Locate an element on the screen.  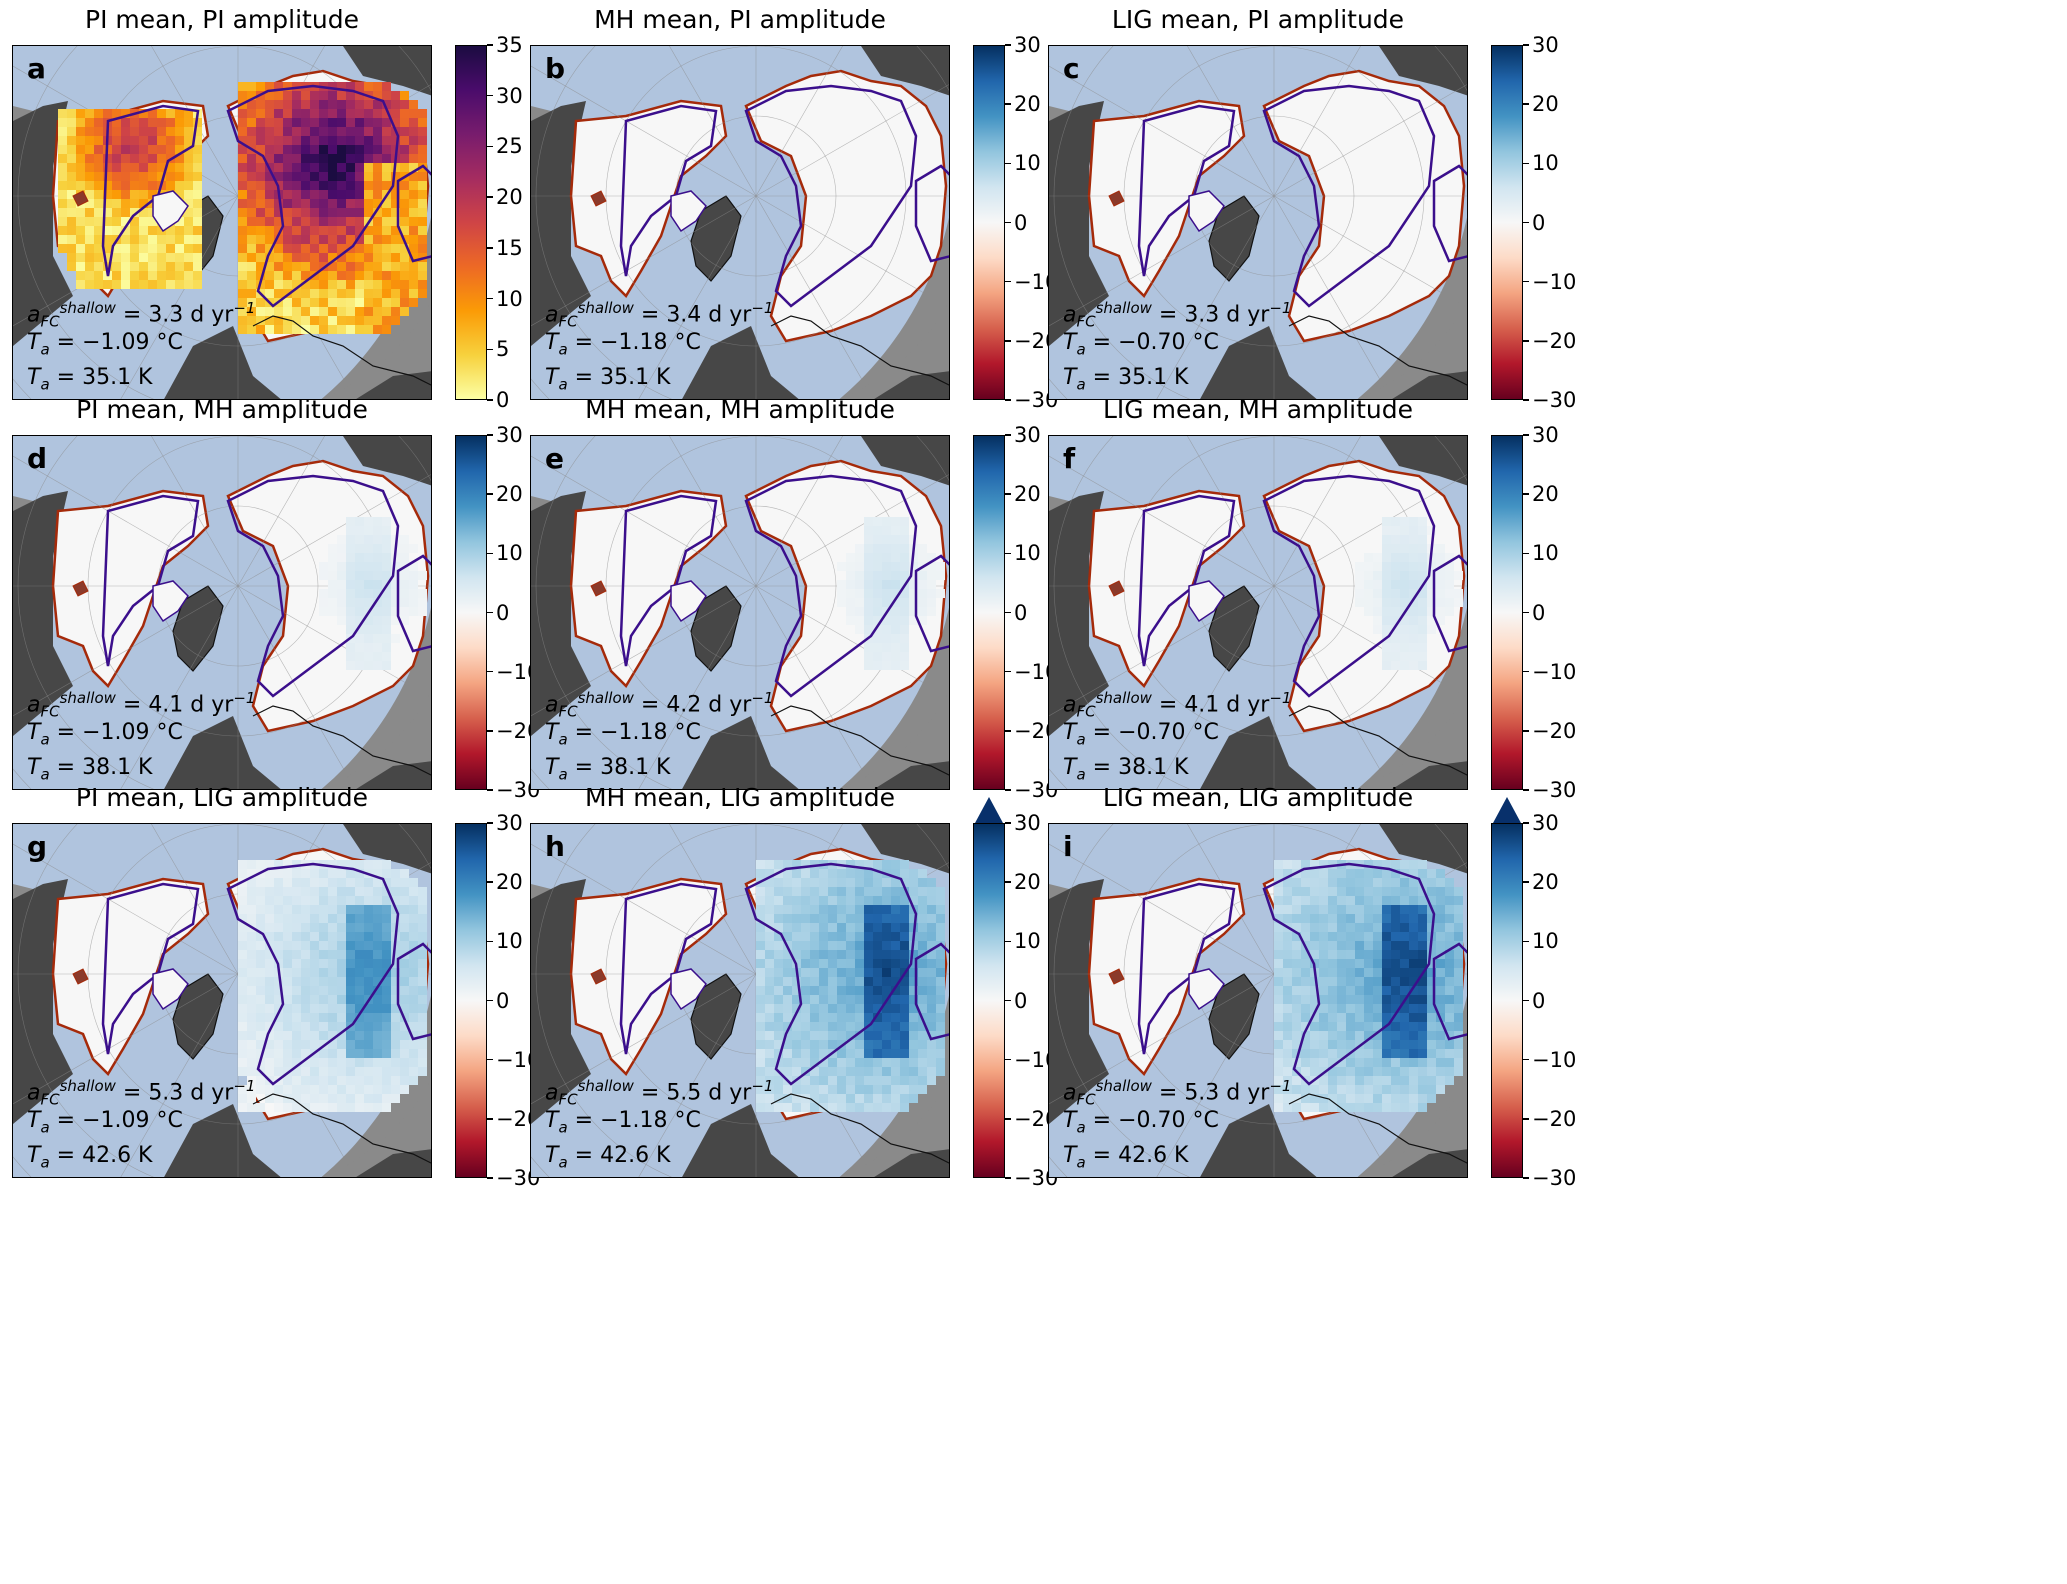
outside-domain-band is located at coordinates (1412, 308).